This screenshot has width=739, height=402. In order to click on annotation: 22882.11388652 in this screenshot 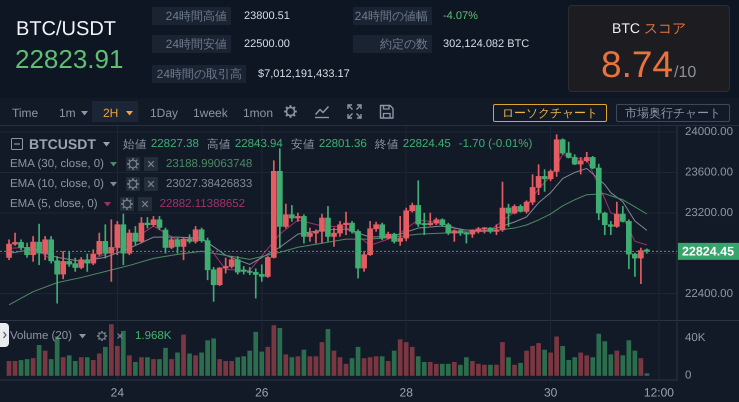, I will do `click(203, 204)`.